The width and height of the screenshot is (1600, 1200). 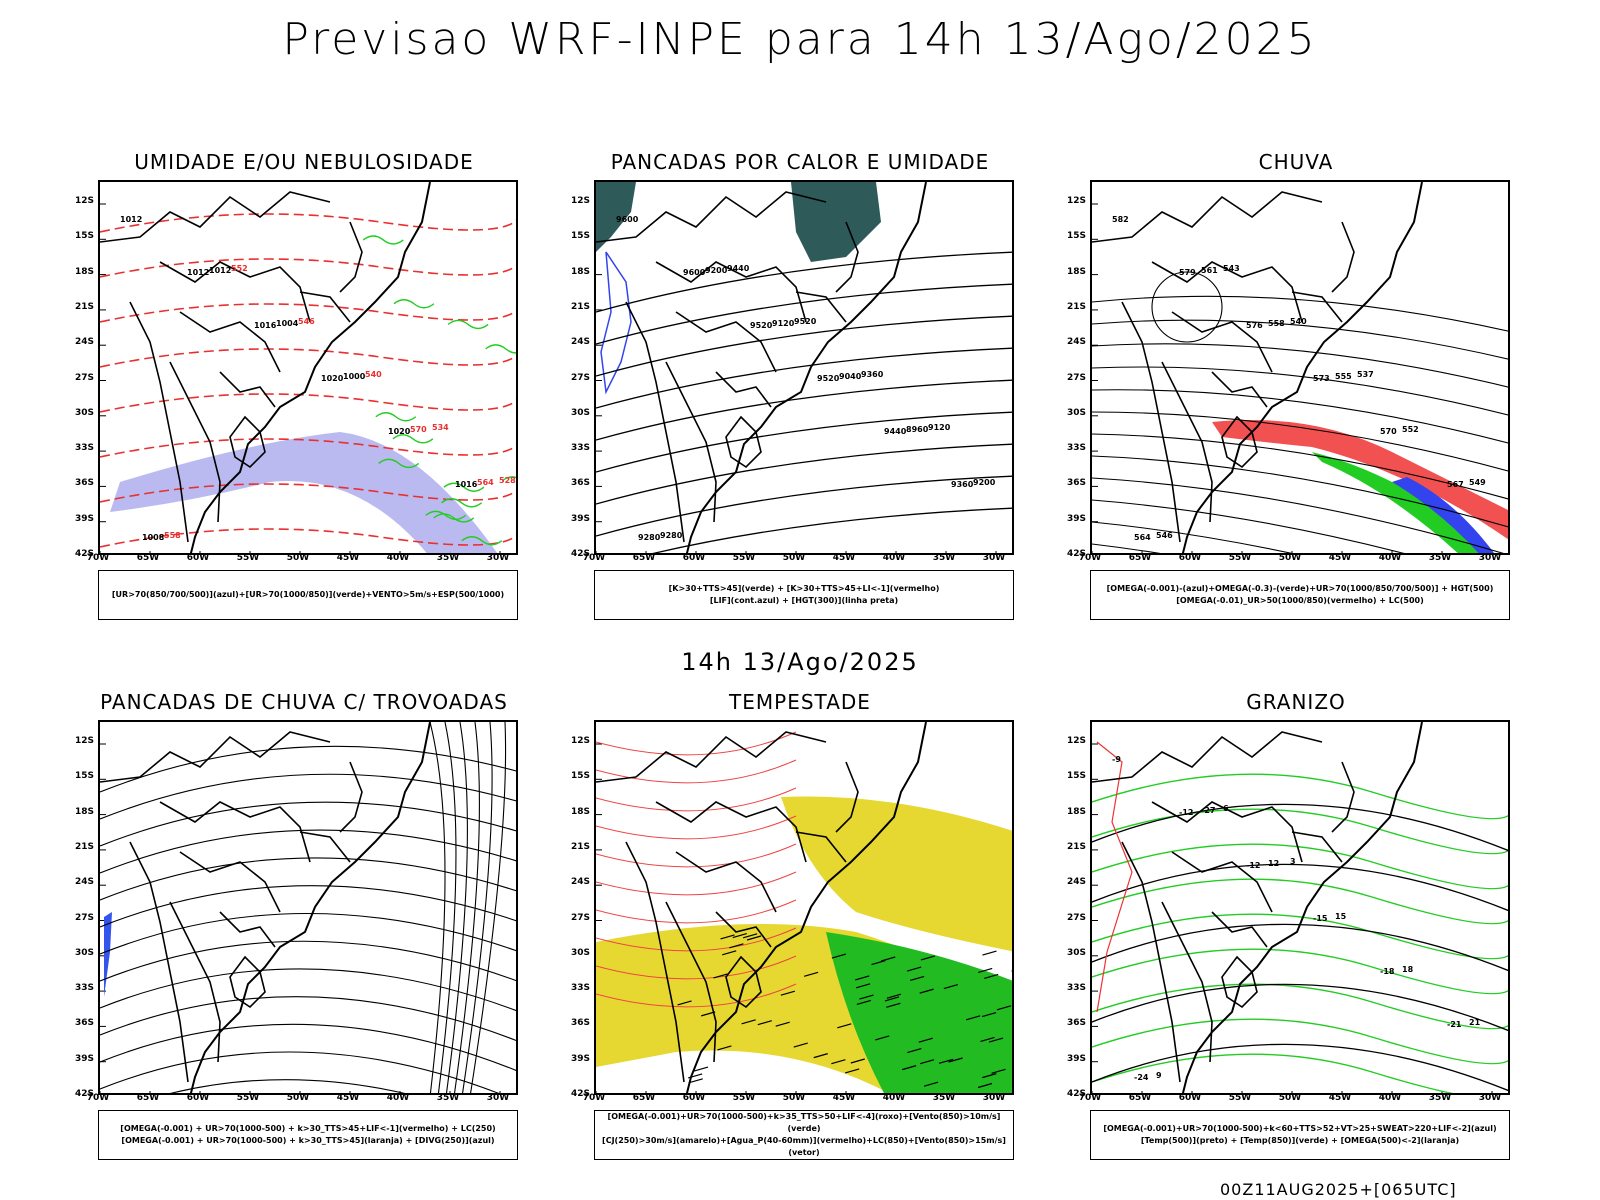 What do you see at coordinates (1296, 702) in the screenshot?
I see `panel-title: GRANIZO` at bounding box center [1296, 702].